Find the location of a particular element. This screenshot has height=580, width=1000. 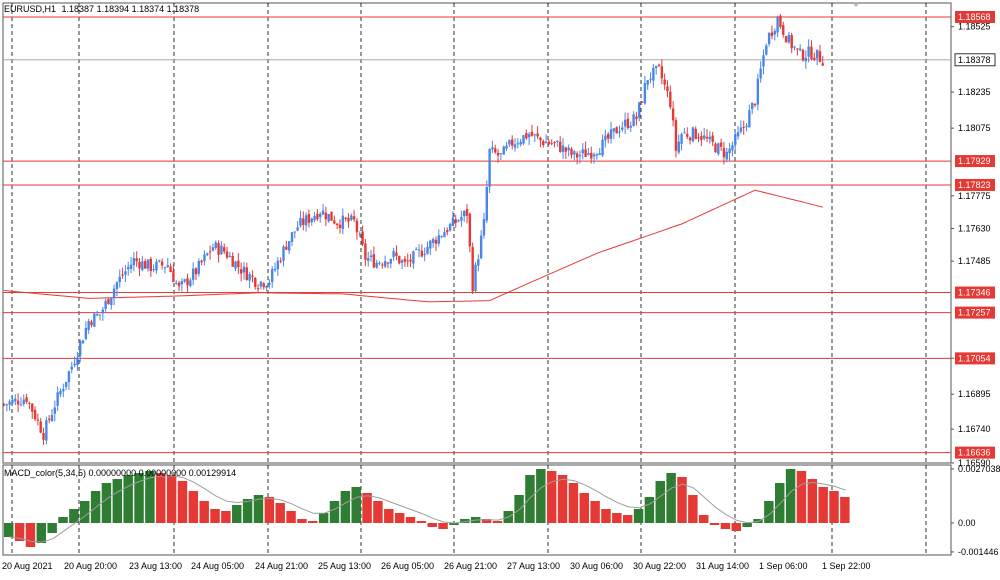

triangle-down-icon is located at coordinates (856, 4).